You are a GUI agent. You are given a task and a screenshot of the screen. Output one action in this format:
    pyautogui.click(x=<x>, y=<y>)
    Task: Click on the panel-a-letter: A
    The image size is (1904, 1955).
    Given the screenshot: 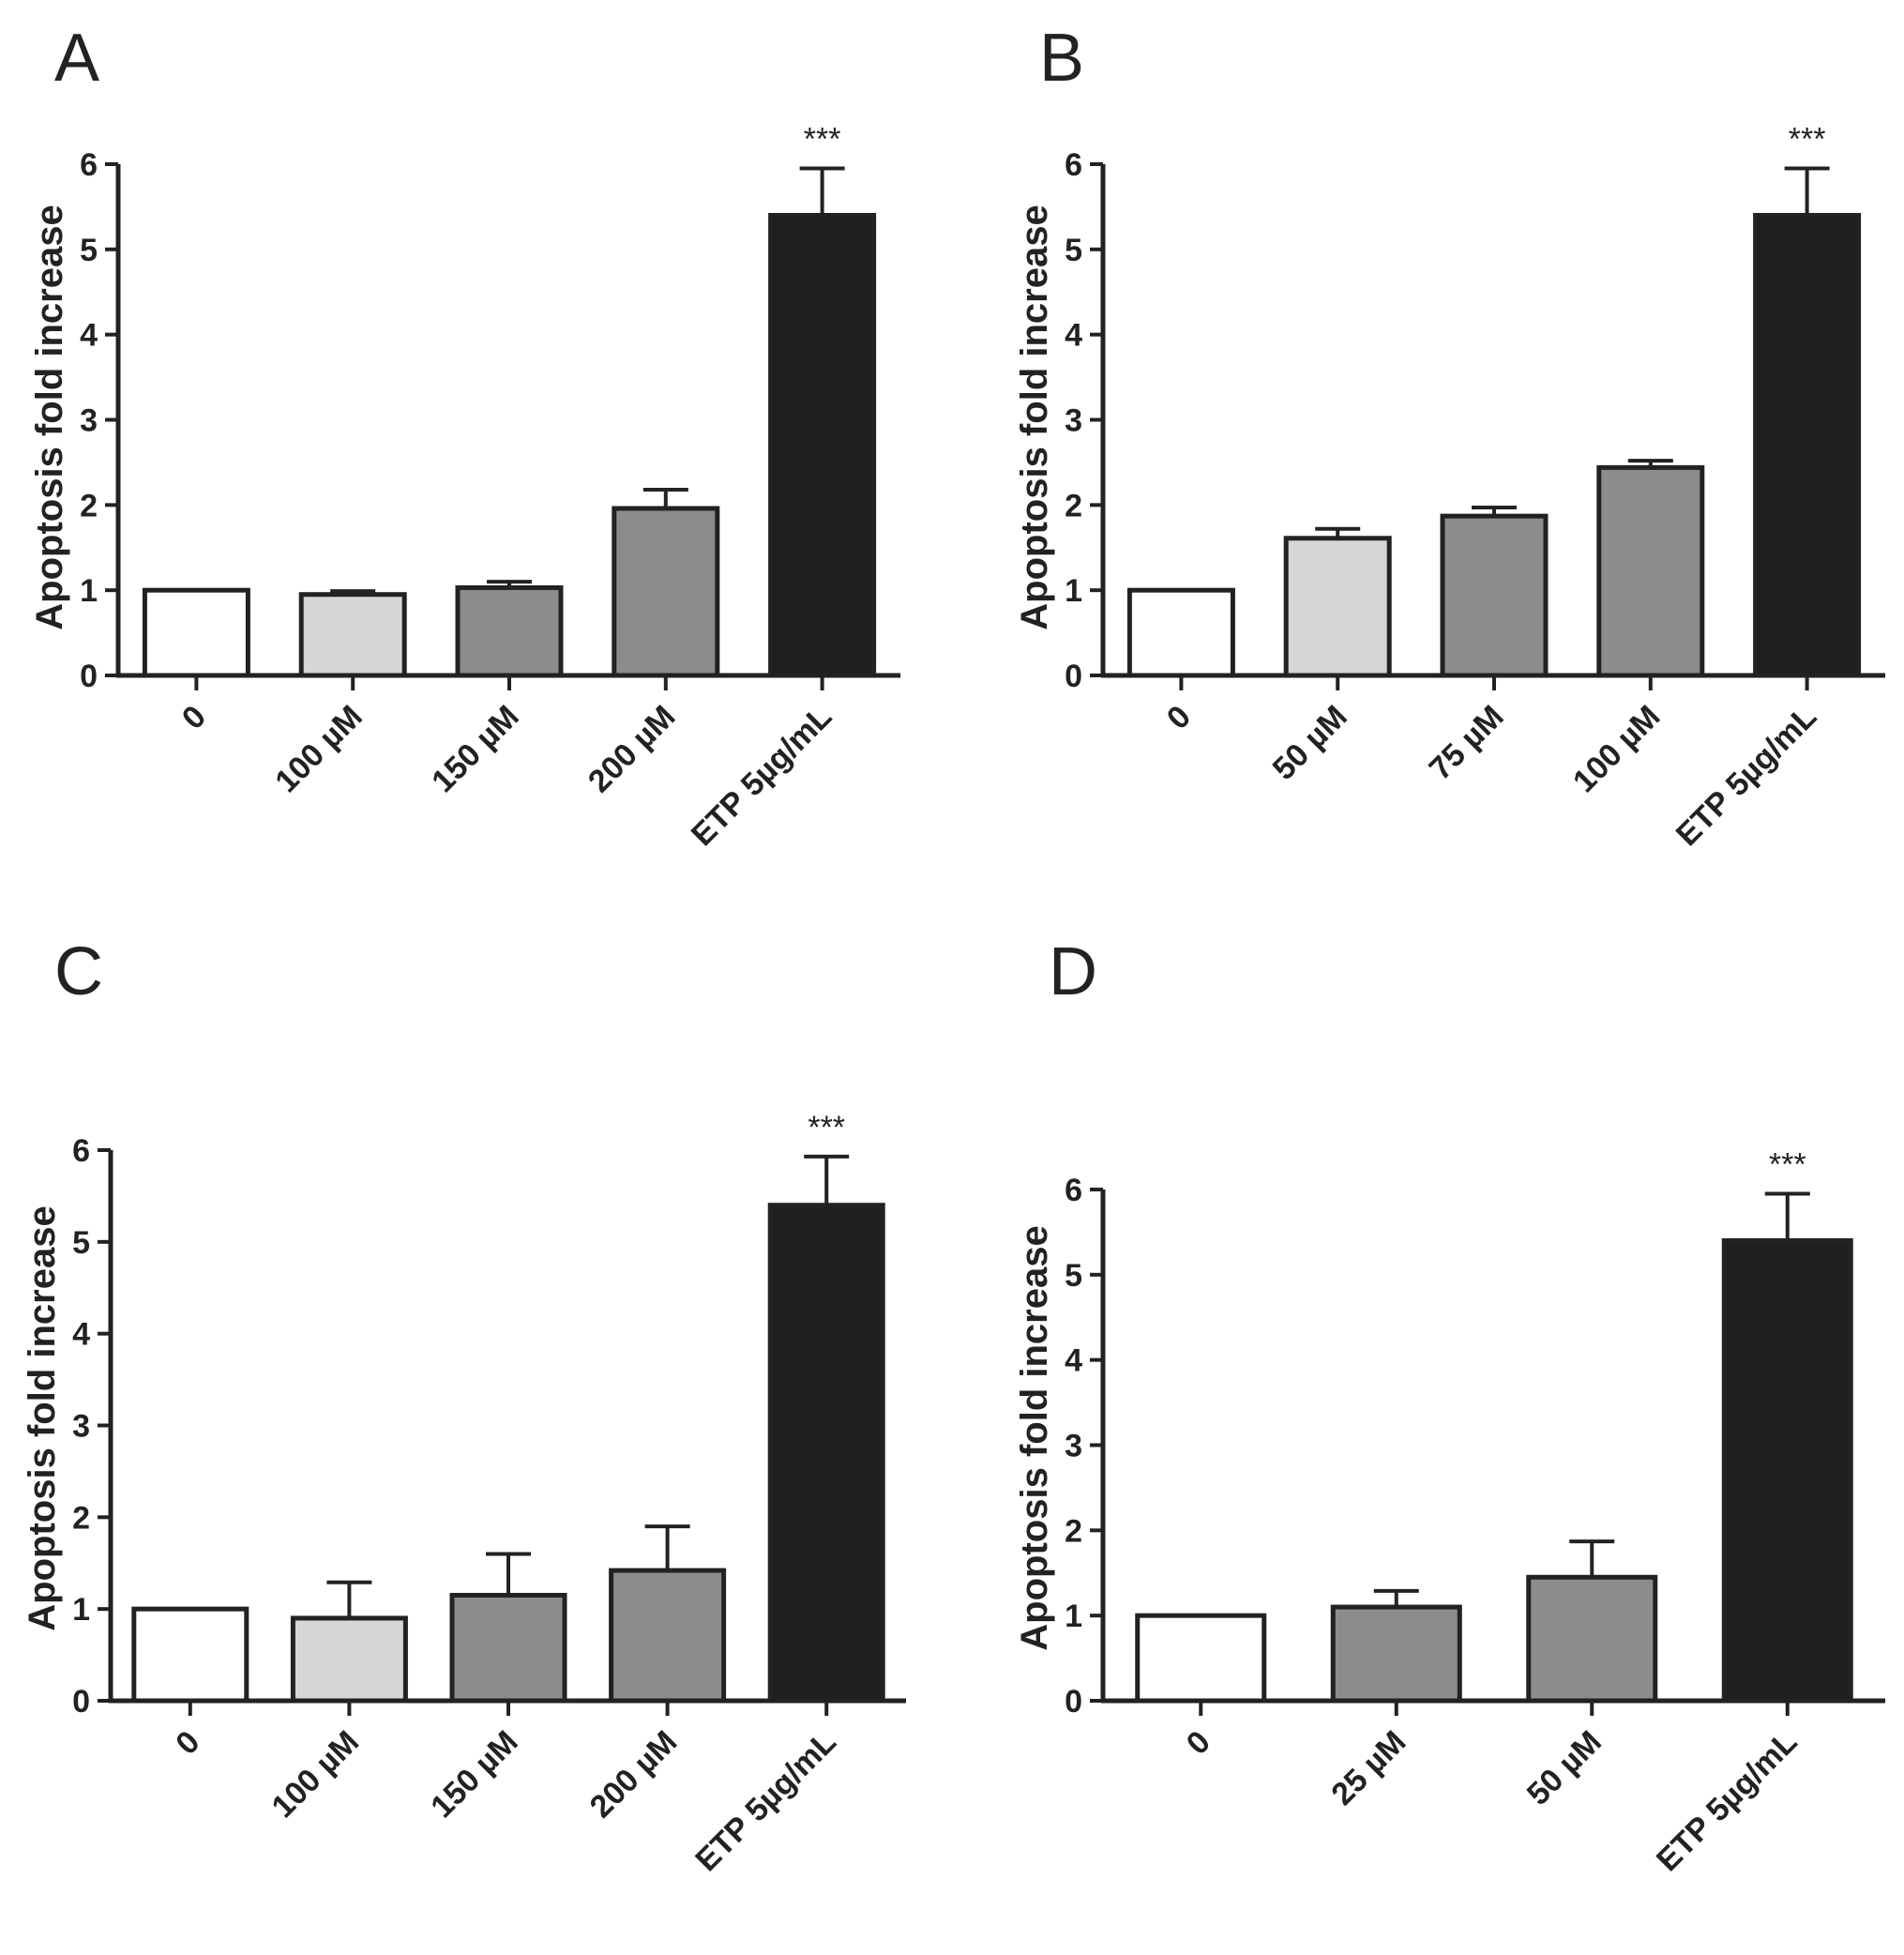 What is the action you would take?
    pyautogui.click(x=76, y=58)
    